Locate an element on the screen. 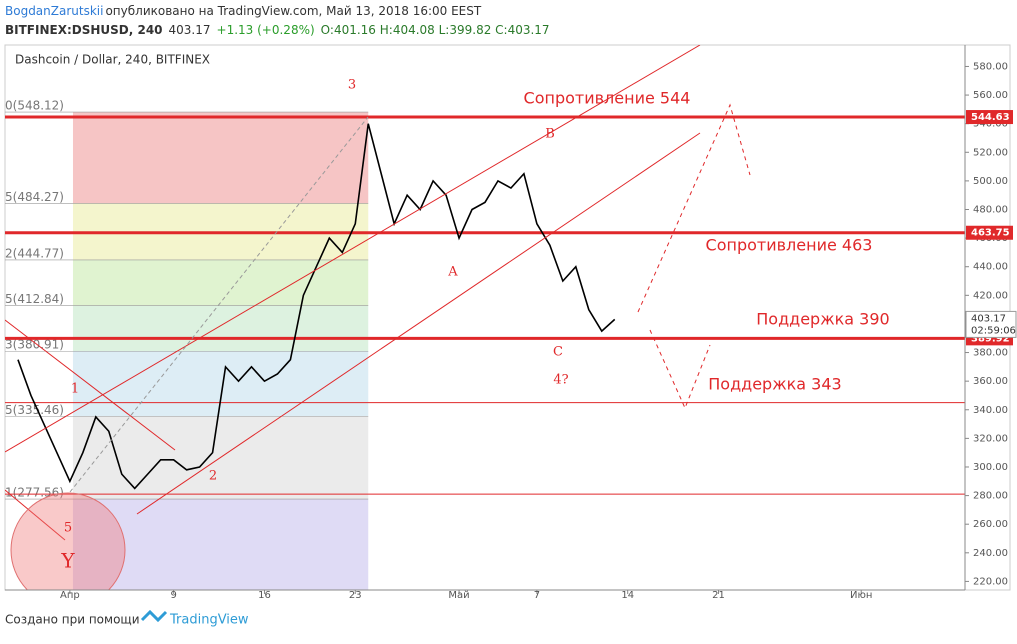 The height and width of the screenshot is (644, 1017). annotation: Y is located at coordinates (67, 561).